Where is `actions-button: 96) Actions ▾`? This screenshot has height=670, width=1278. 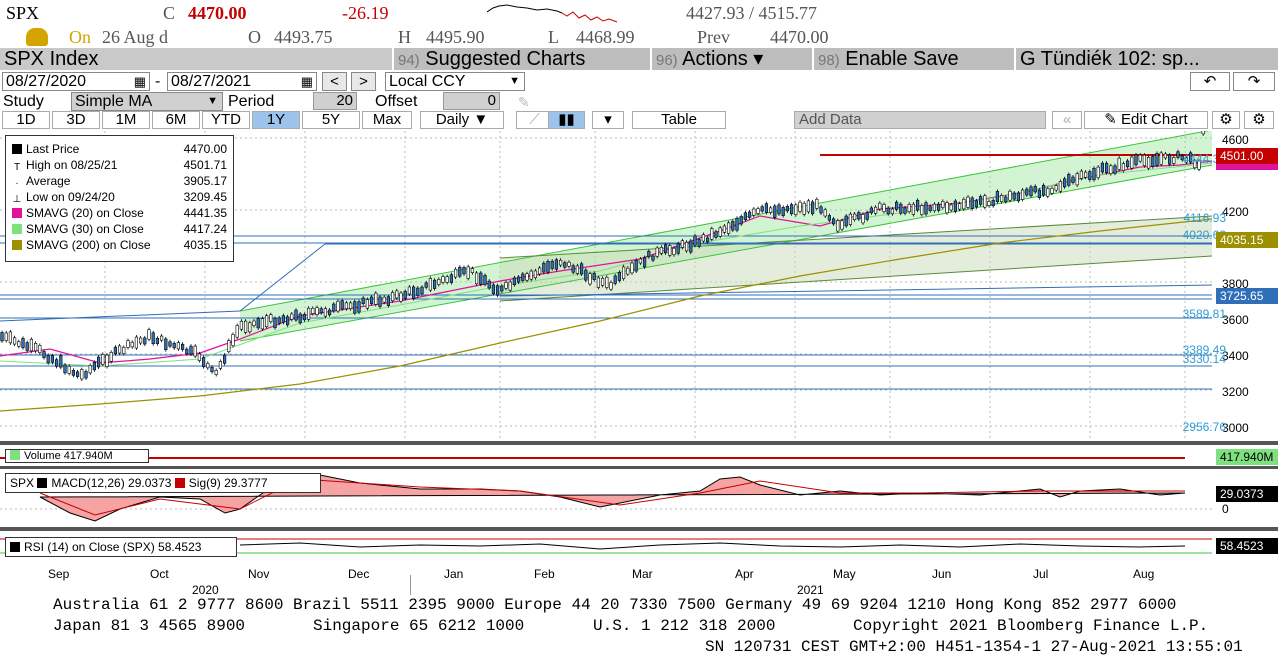 actions-button: 96) Actions ▾ is located at coordinates (733, 59).